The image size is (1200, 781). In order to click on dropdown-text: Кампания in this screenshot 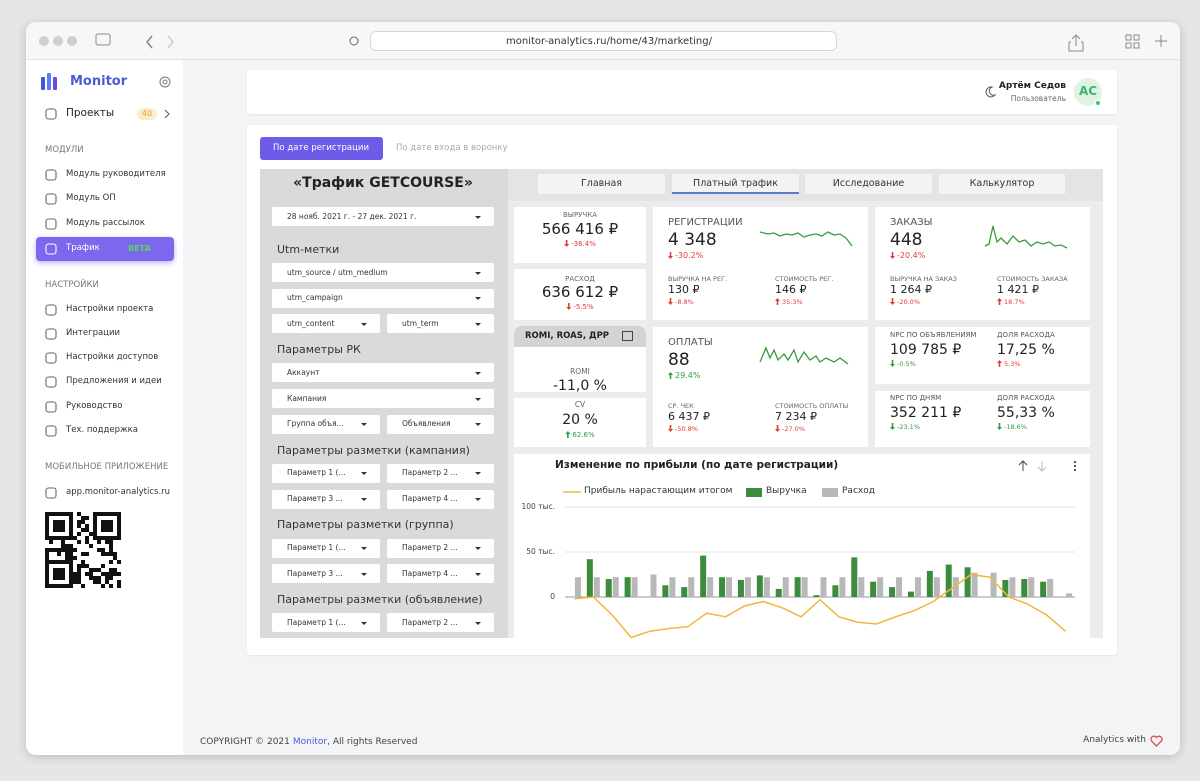, I will do `click(307, 398)`.